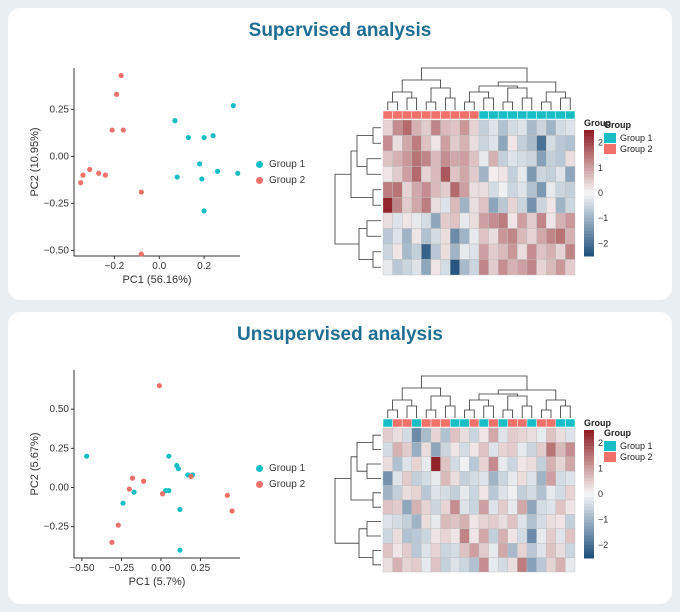 The width and height of the screenshot is (680, 612). Describe the element at coordinates (610, 445) in the screenshot. I see `legend-swatch-icon` at that location.